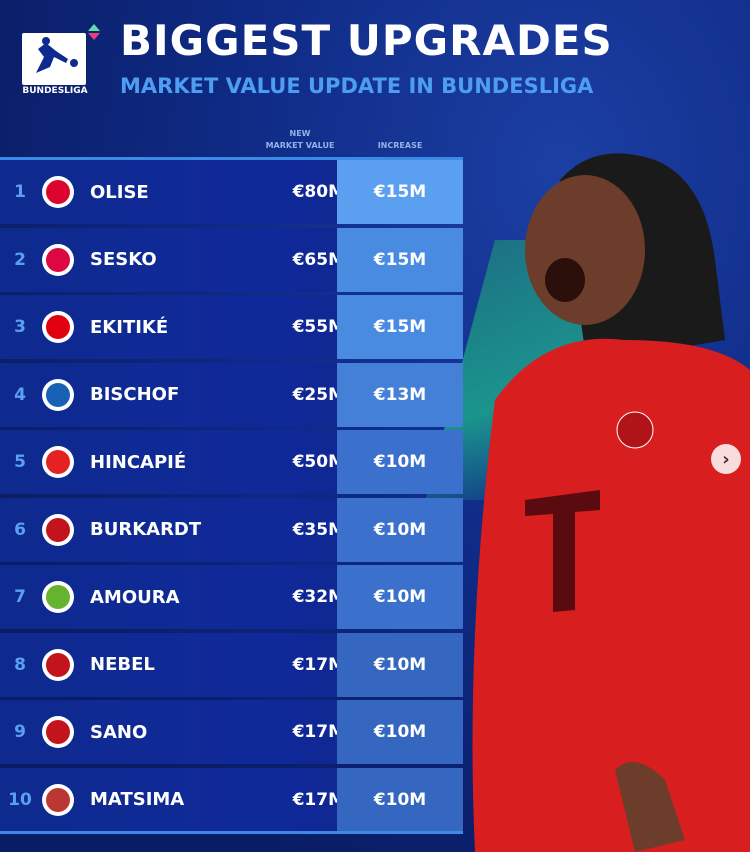 The image size is (750, 852). I want to click on rank: 9, so click(20, 732).